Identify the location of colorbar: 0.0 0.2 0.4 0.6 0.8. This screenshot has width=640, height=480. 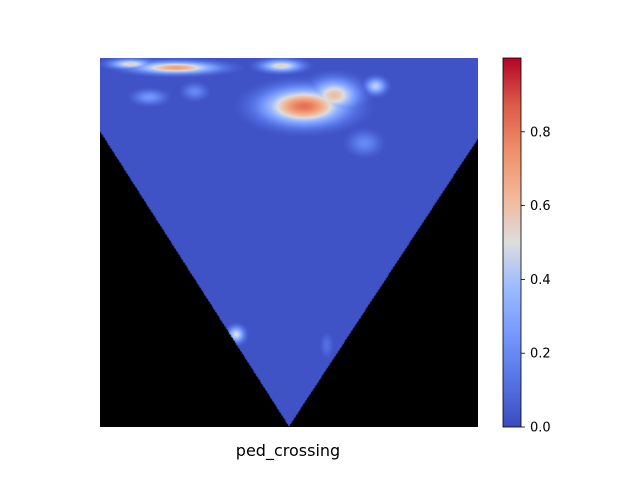
(526, 246).